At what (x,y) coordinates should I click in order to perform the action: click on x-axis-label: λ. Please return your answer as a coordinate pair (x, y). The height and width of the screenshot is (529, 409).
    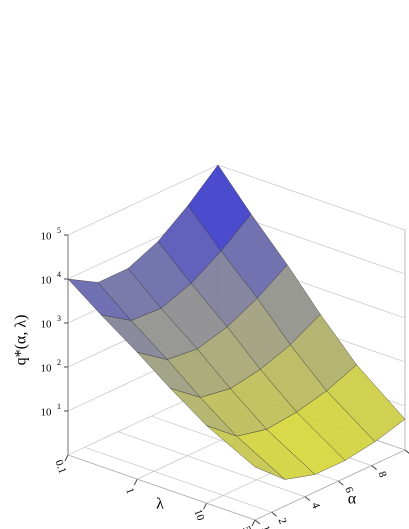
    Looking at the image, I should click on (160, 504).